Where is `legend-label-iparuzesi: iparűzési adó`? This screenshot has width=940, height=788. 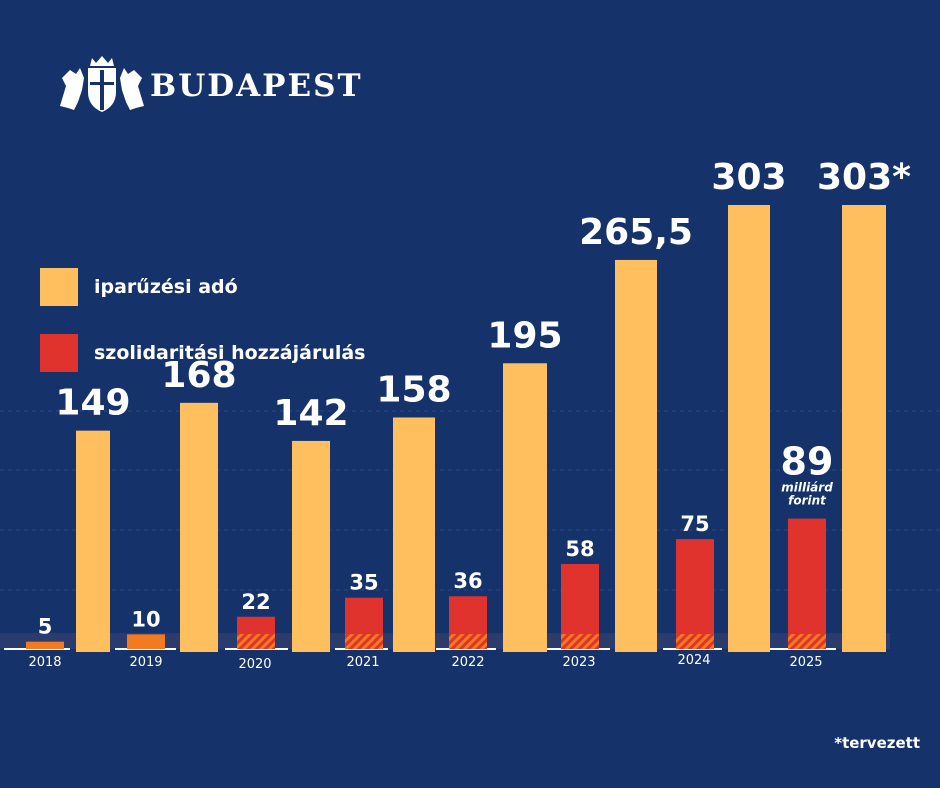
legend-label-iparuzesi: iparűzési adó is located at coordinates (166, 287).